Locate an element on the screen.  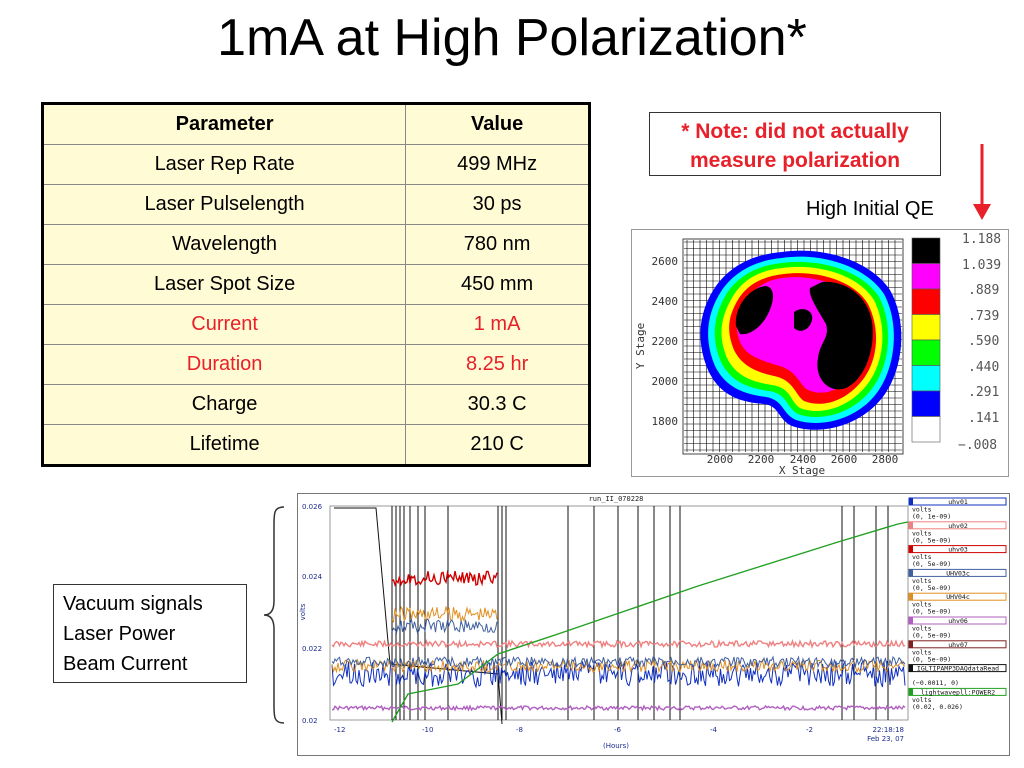
row-value: 30 ps is located at coordinates (497, 204).